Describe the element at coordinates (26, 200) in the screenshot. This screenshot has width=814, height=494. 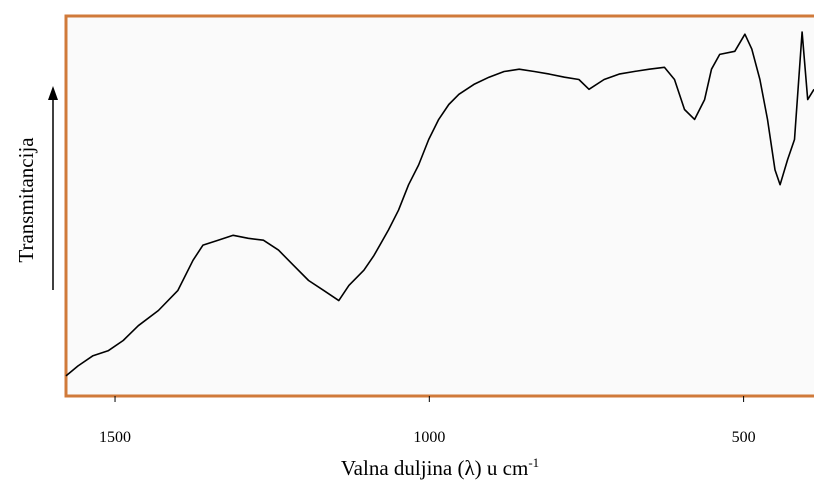
I see `y-axis-label: Transmitancija` at that location.